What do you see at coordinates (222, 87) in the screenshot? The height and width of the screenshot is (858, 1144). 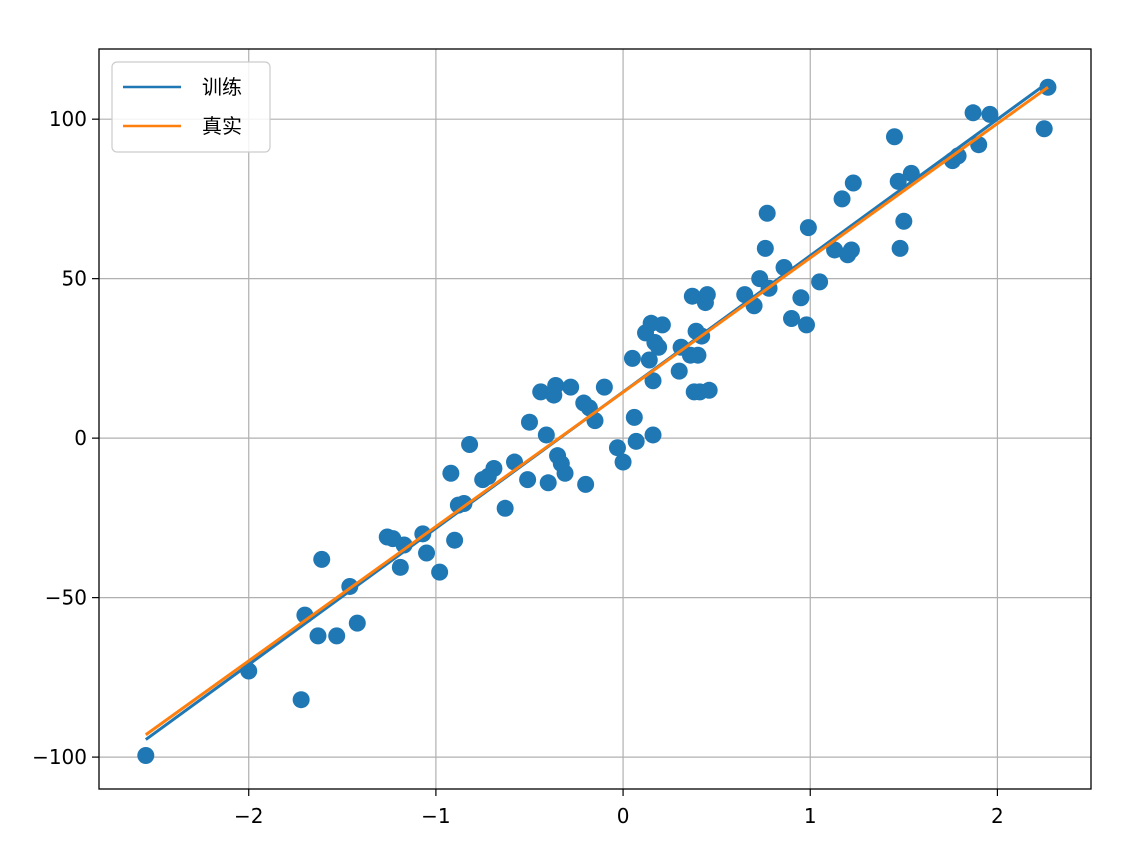 I see `legend-label-train: 训练` at bounding box center [222, 87].